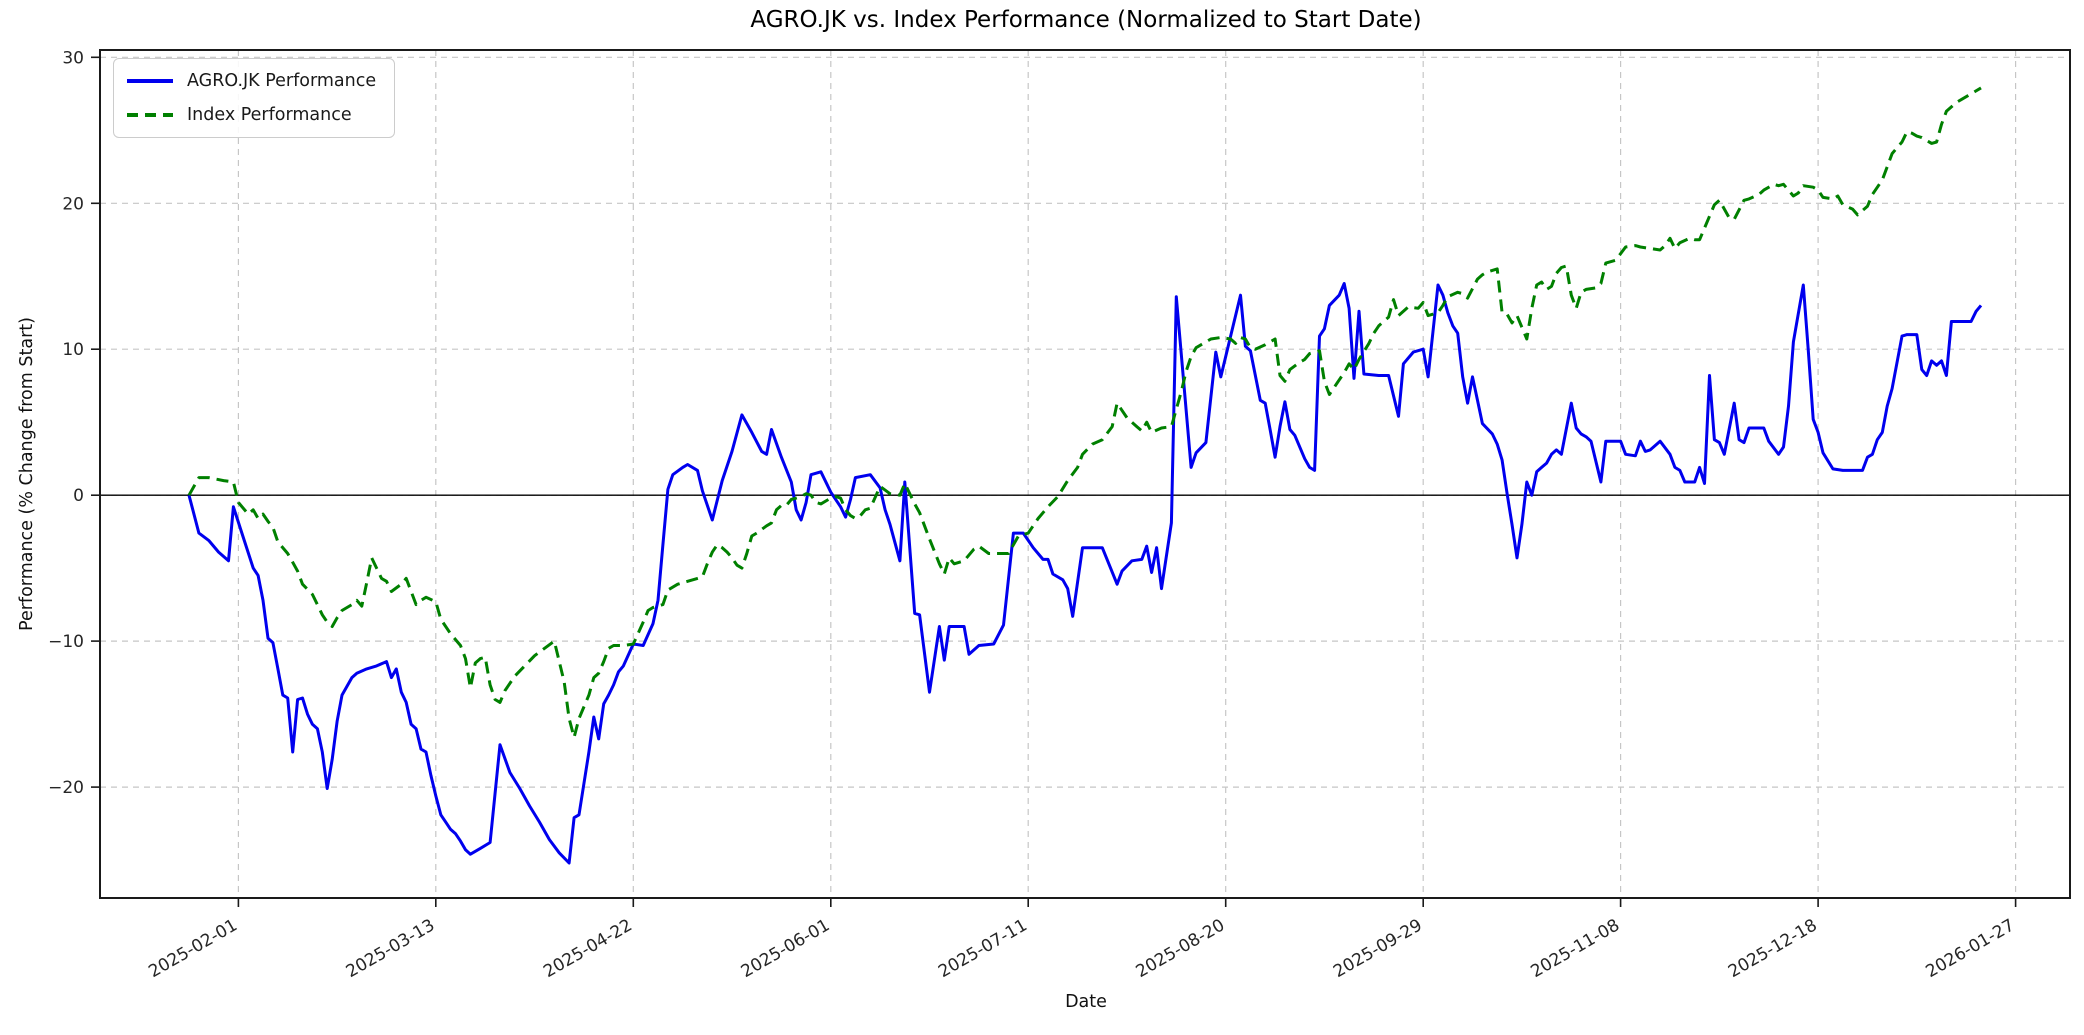 This screenshot has height=1035, width=2084. I want to click on y-tick-label: 20, so click(73, 204).